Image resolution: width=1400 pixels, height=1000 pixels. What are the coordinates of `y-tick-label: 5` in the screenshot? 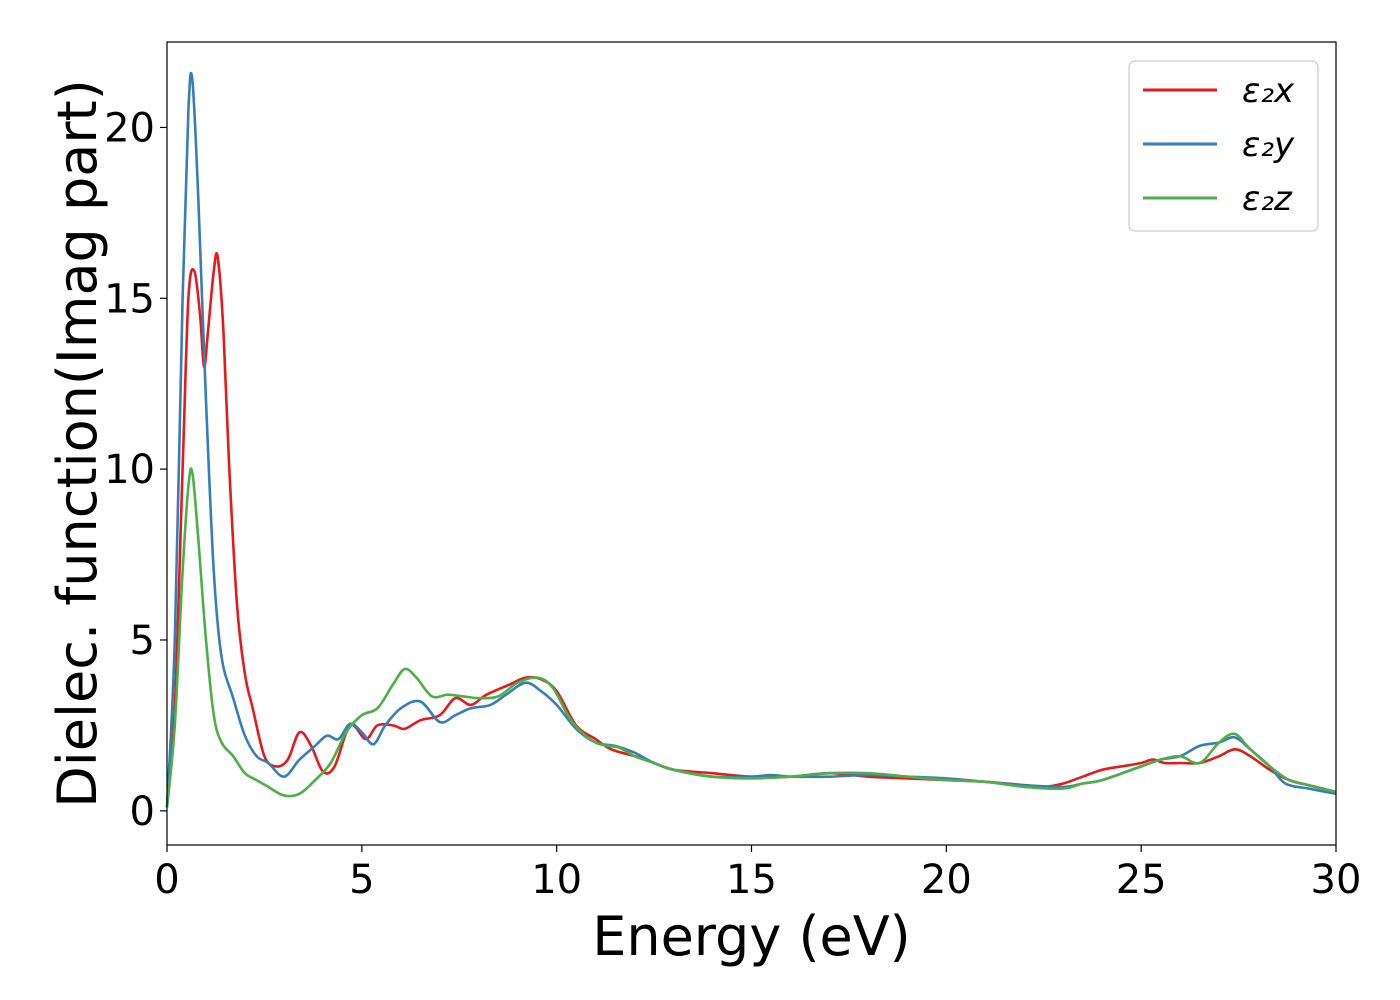 It's located at (142, 641).